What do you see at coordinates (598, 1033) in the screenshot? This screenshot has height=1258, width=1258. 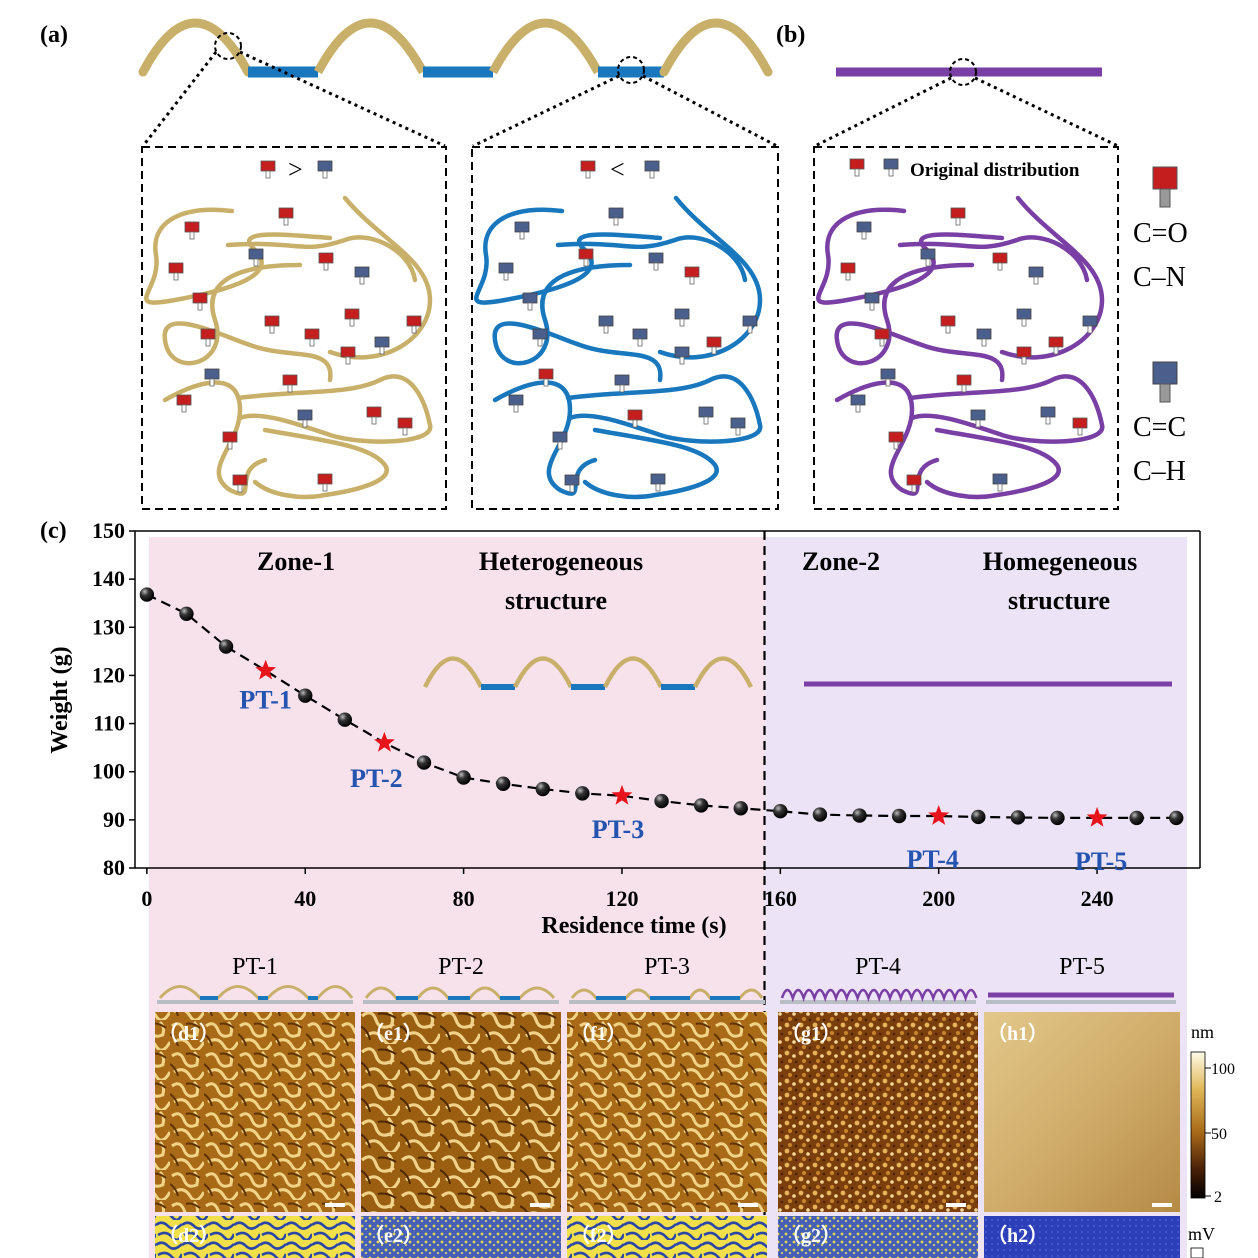 I see `afm-panel-label: （f1）` at bounding box center [598, 1033].